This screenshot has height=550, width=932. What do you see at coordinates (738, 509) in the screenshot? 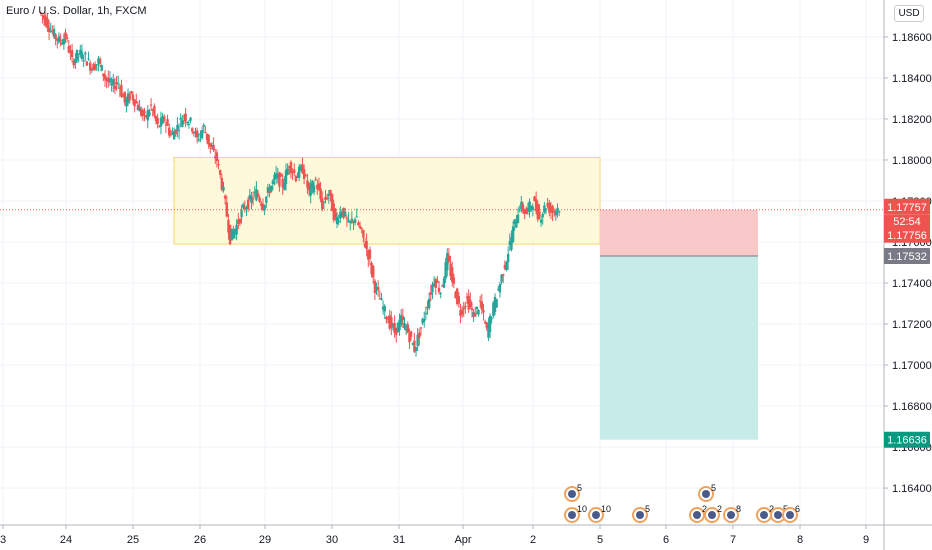
I see `event-count: 8` at bounding box center [738, 509].